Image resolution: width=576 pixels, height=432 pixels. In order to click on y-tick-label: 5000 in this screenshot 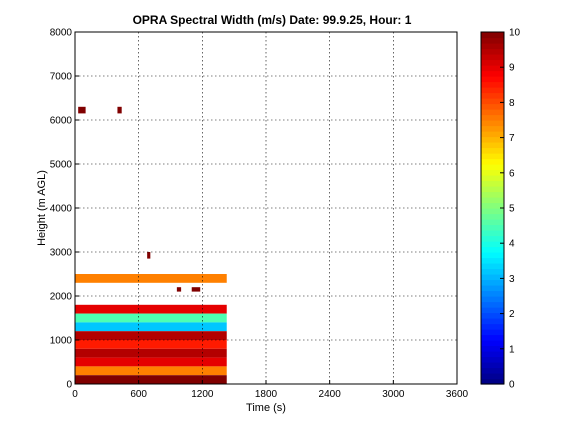, I will do `click(61, 165)`.